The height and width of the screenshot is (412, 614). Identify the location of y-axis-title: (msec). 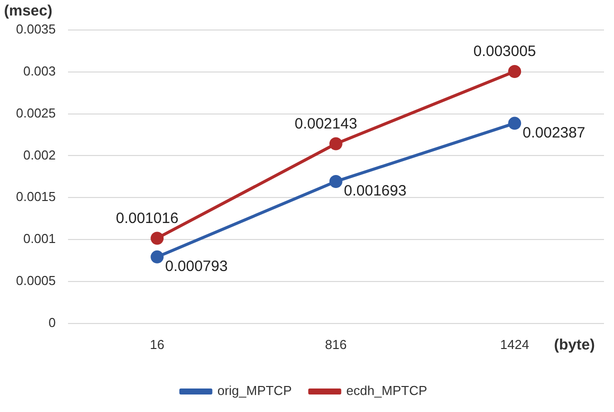
(28, 11).